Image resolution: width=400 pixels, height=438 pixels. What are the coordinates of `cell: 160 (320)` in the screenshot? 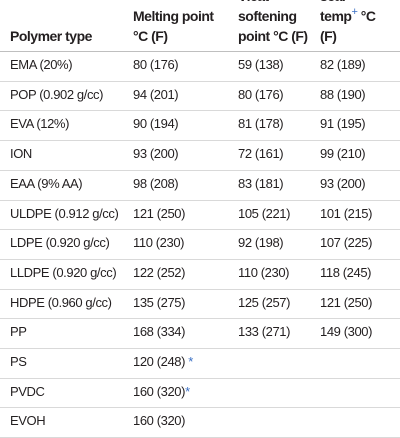 It's located at (159, 421).